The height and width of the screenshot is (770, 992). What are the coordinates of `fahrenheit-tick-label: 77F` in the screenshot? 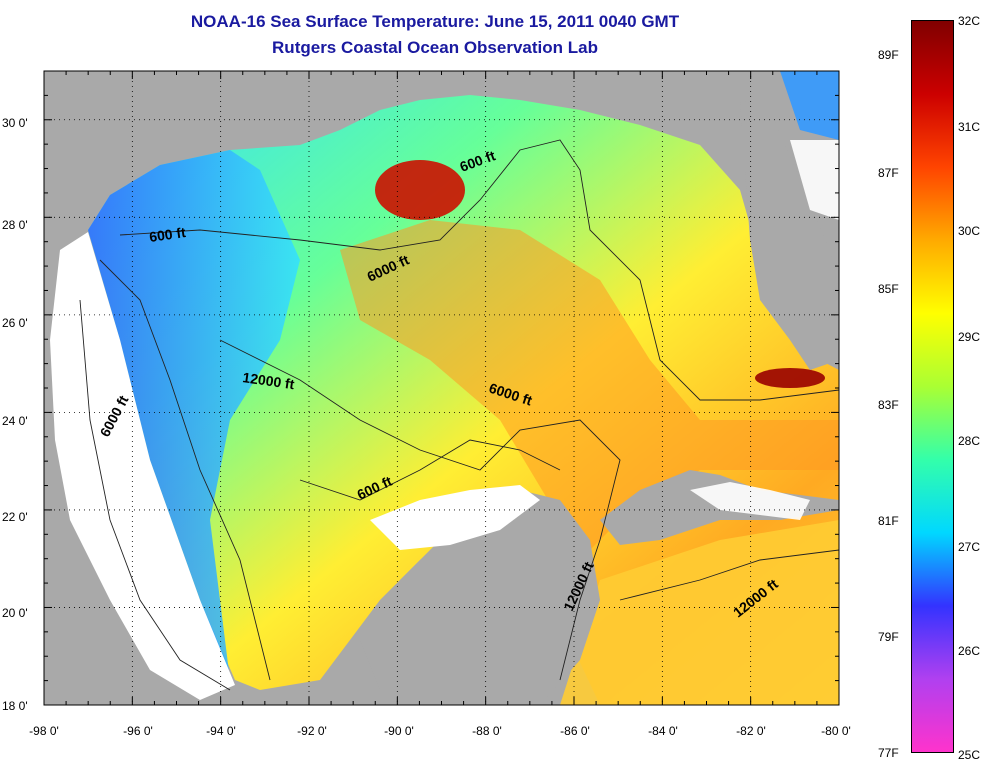 It's located at (888, 753).